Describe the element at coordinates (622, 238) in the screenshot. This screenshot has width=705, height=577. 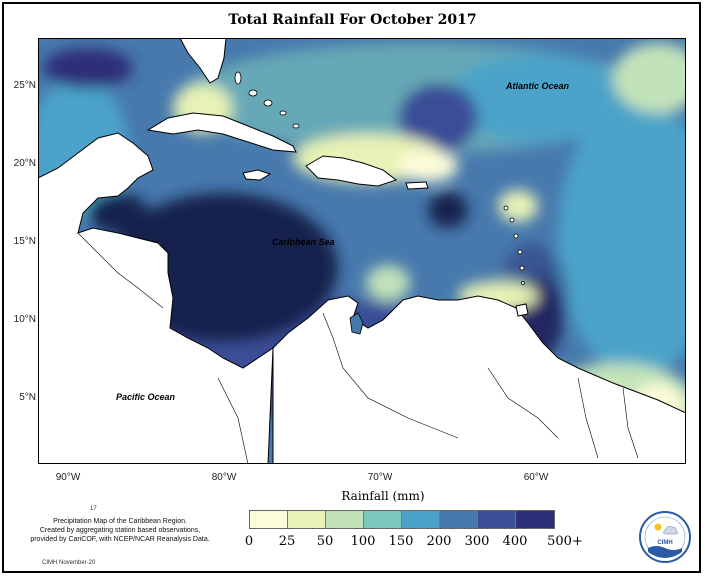
I see `field-150-east` at that location.